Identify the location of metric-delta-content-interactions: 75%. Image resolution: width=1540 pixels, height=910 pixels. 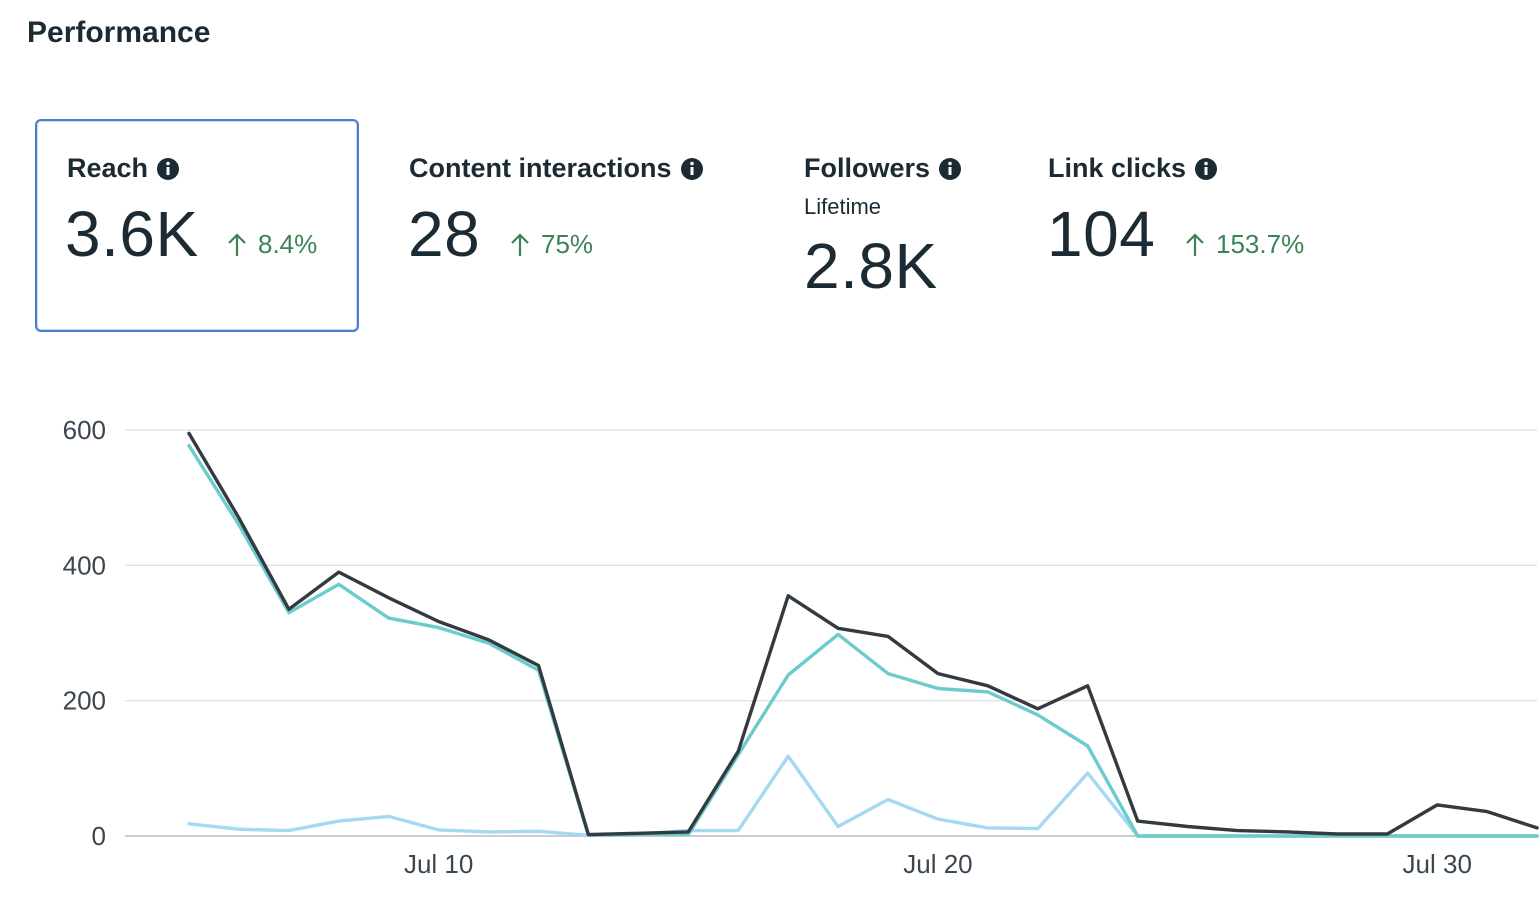
(551, 244).